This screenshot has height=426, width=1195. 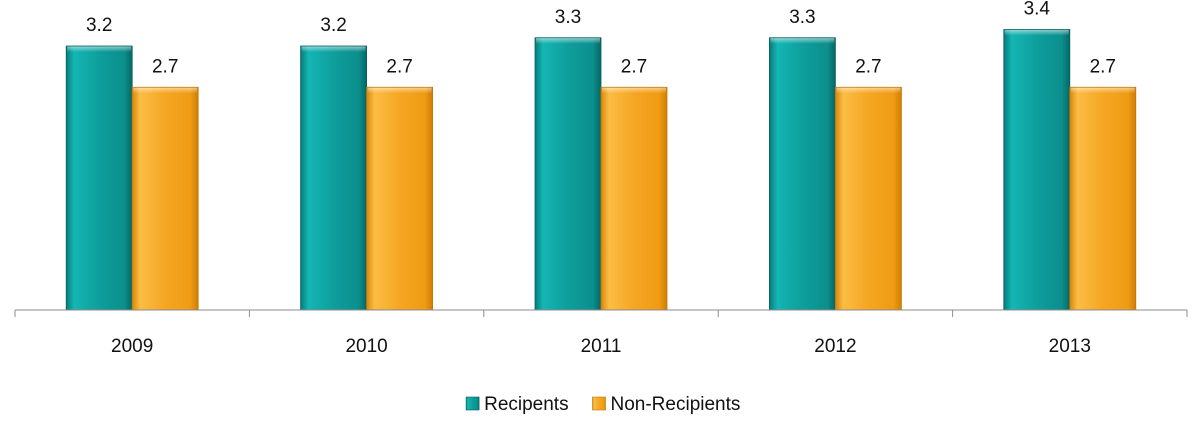 I want to click on bar-recipents-2012, so click(x=802, y=174).